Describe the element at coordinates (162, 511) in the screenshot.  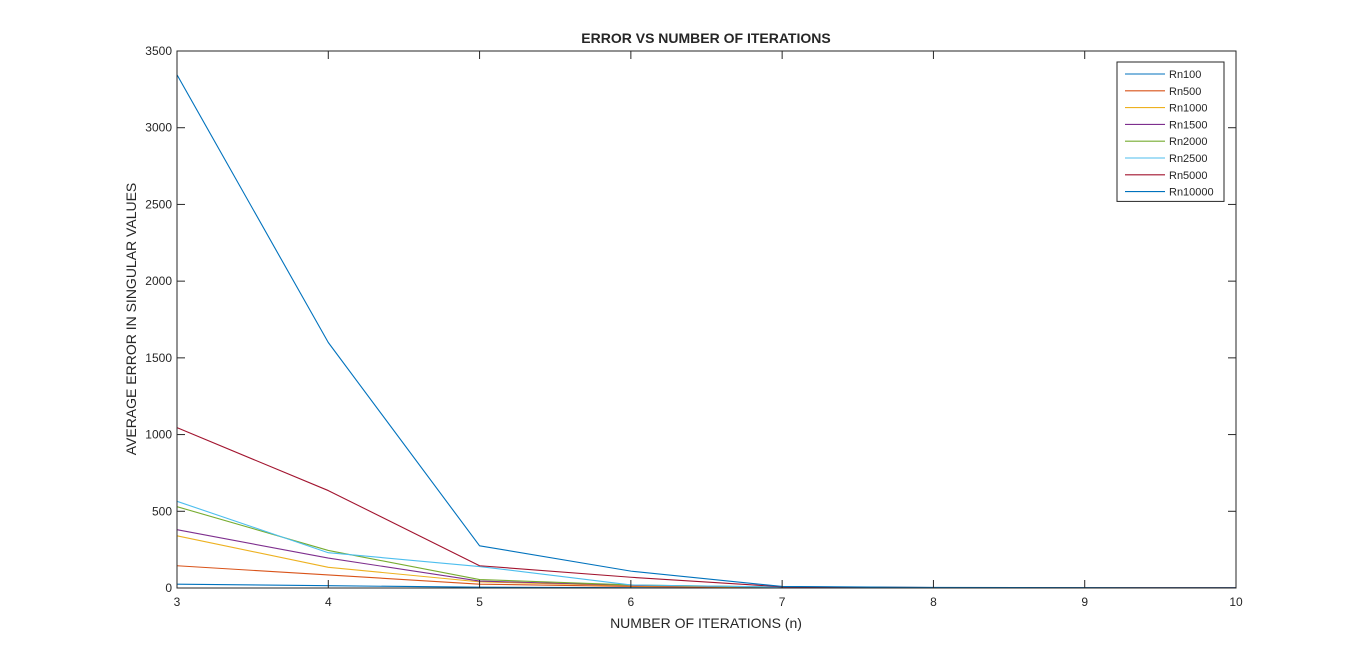
I see `y-tick-label: 500` at that location.